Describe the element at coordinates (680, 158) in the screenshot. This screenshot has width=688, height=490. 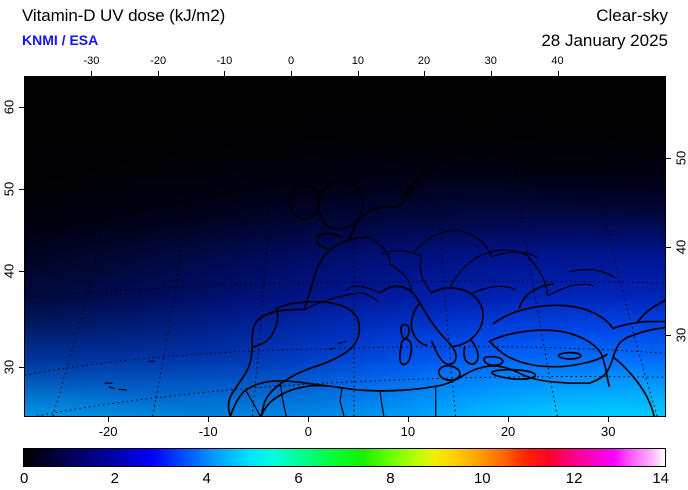
I see `axis-label-right: 50` at that location.